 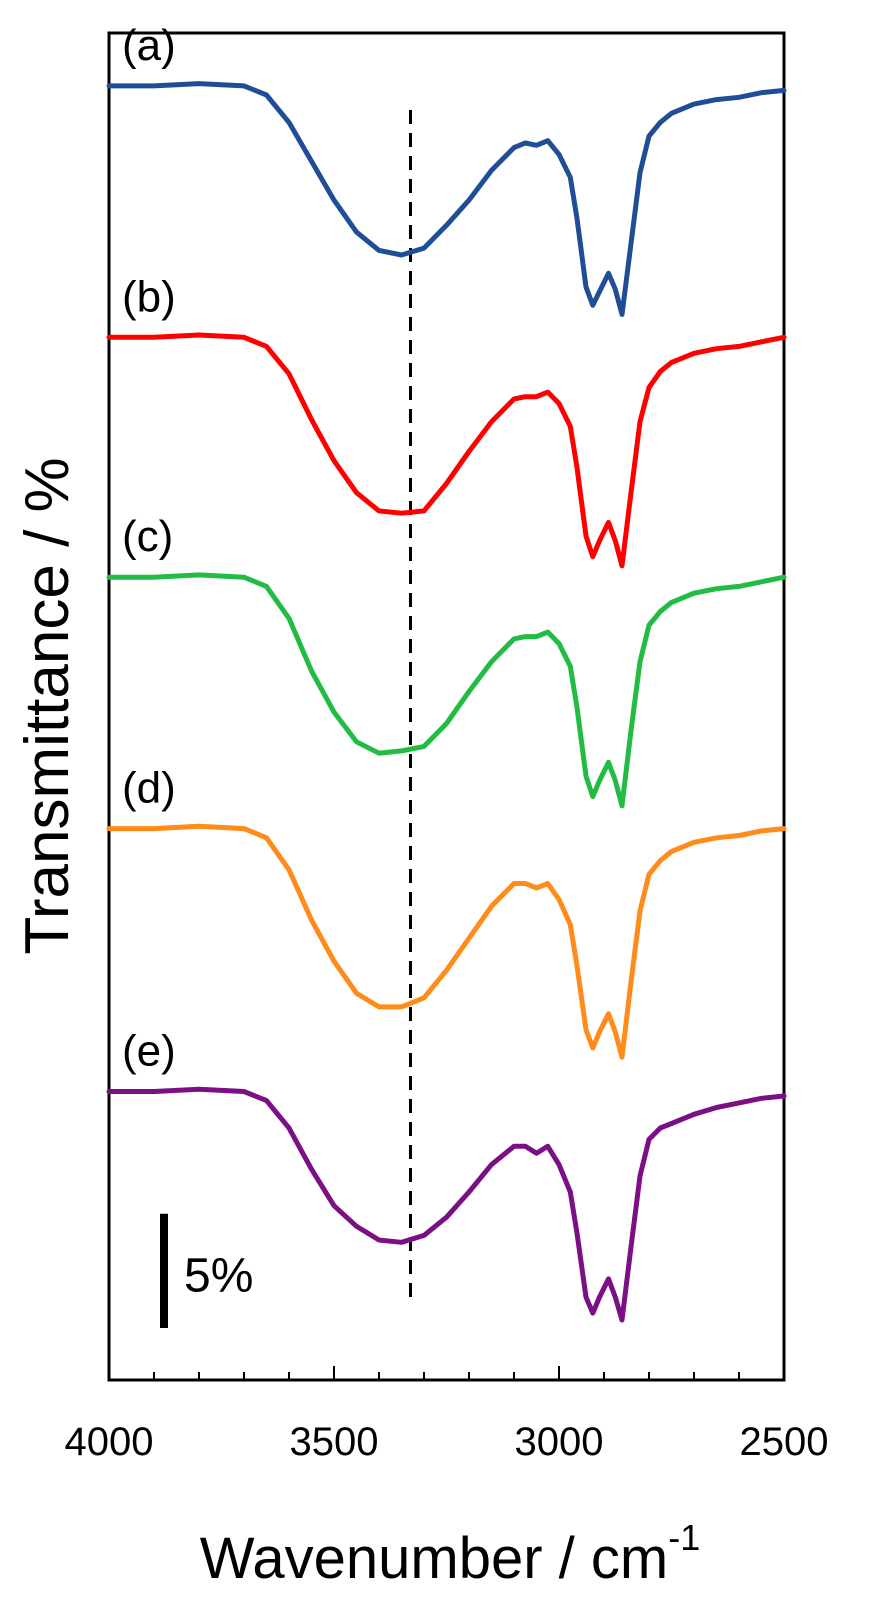 I want to click on x-tick-label: 4000, so click(x=109, y=1442).